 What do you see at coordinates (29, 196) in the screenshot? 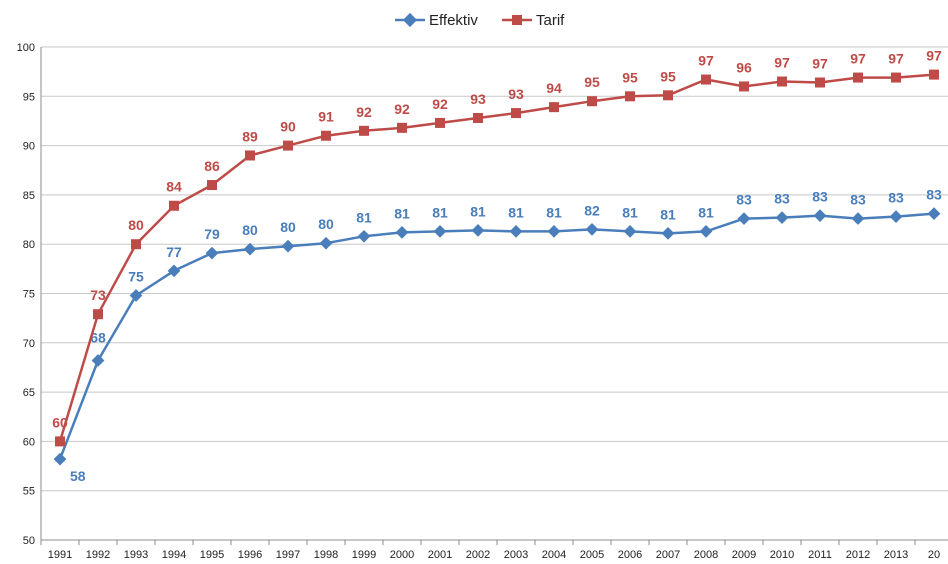
I see `y-tick-label: 85` at bounding box center [29, 196].